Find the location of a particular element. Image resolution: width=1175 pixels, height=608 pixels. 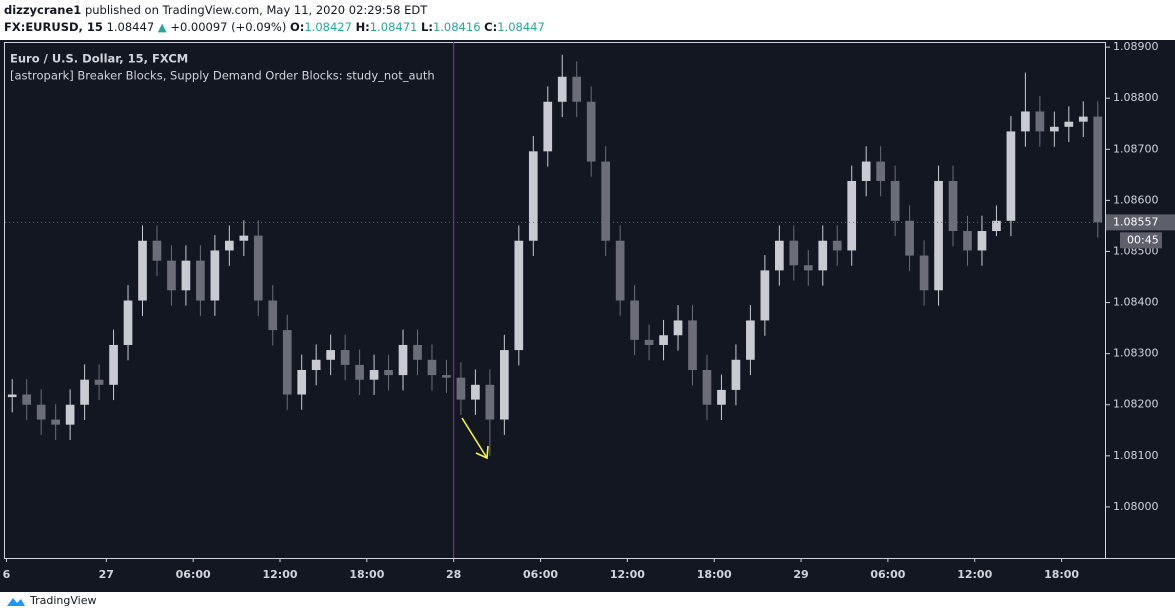

brand-logo is located at coordinates (16, 601).